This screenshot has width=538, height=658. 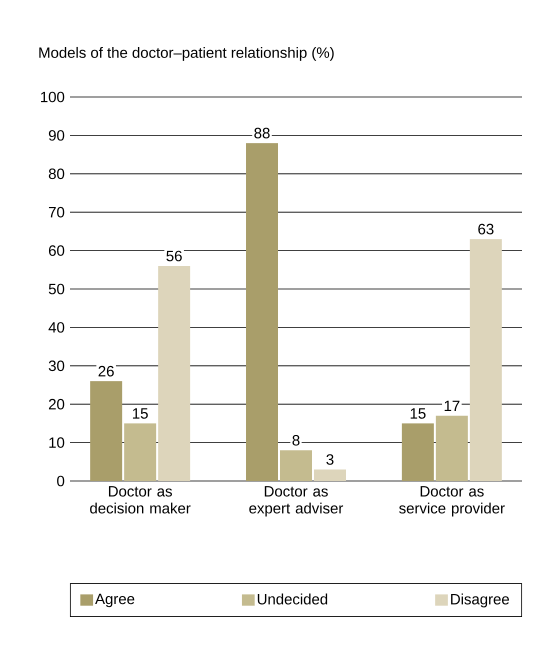 I want to click on y-tick-label: 100, so click(x=52, y=97).